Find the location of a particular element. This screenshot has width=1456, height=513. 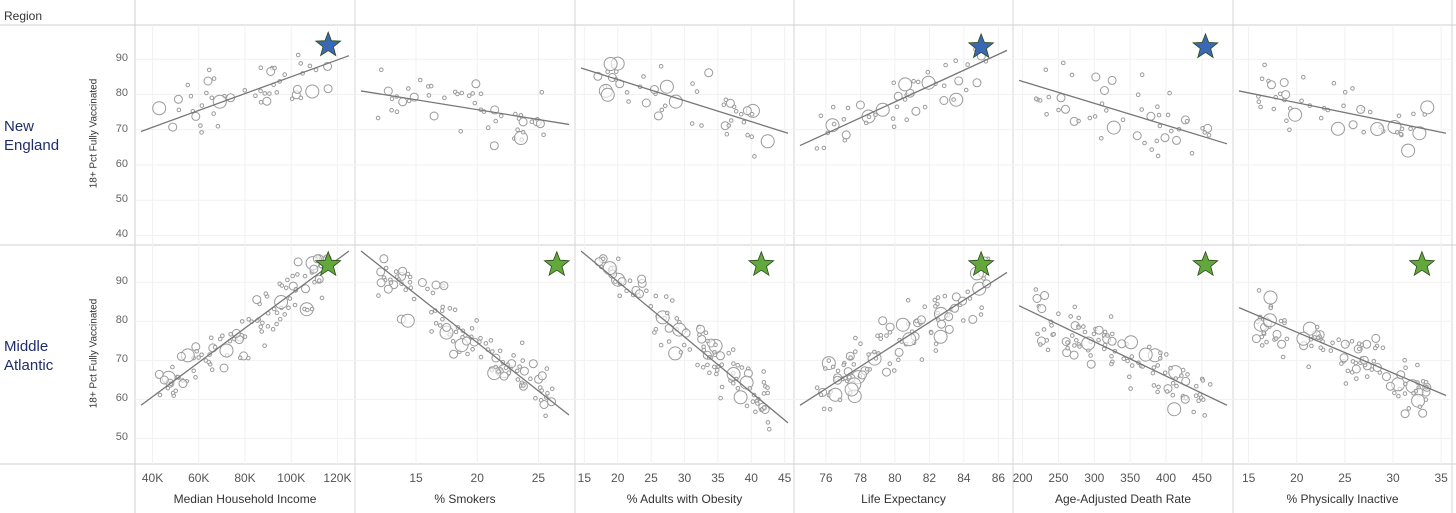

x-tick-label: 400 is located at coordinates (1166, 478).